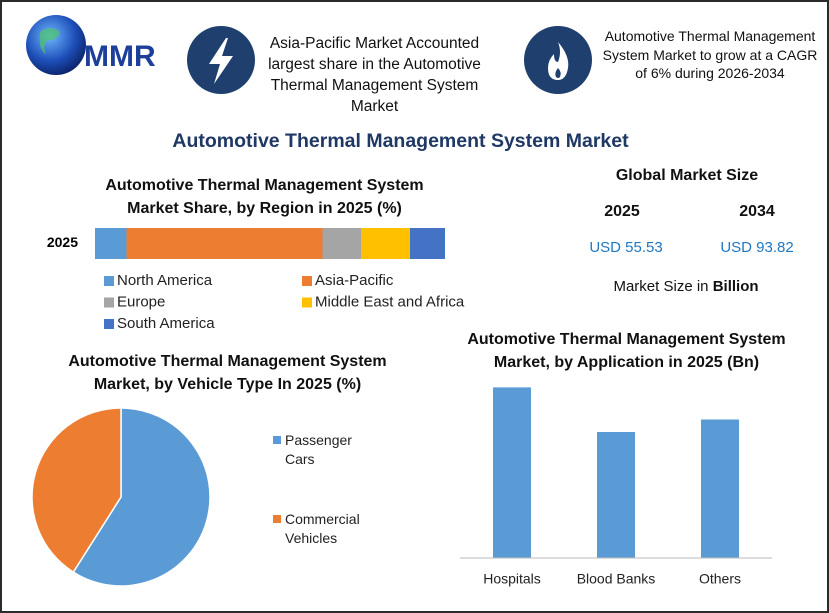 This screenshot has width=829, height=613. I want to click on year: 2025, so click(622, 211).